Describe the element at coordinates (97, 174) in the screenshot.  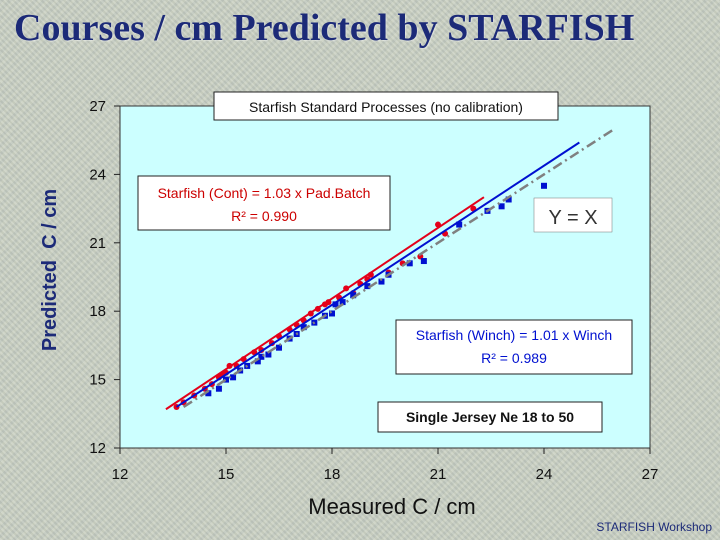
I see `y-tick-label-4: 24` at that location.